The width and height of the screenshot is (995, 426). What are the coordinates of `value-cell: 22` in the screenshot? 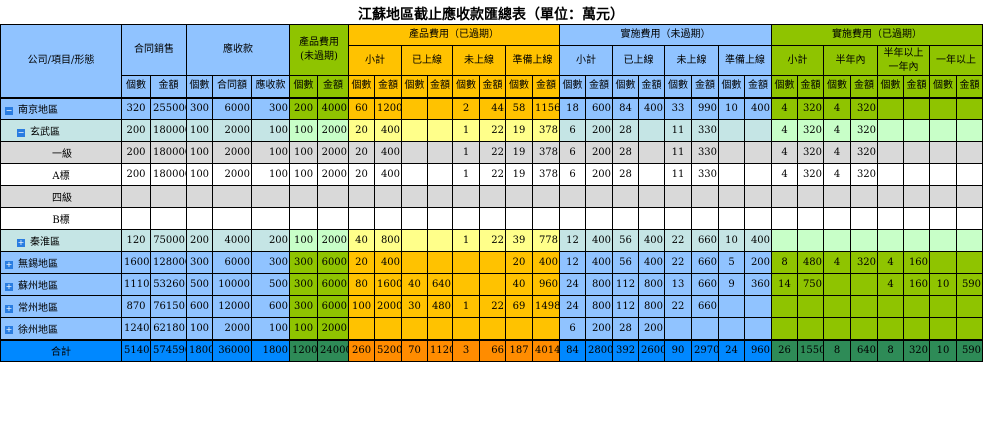 It's located at (678, 306).